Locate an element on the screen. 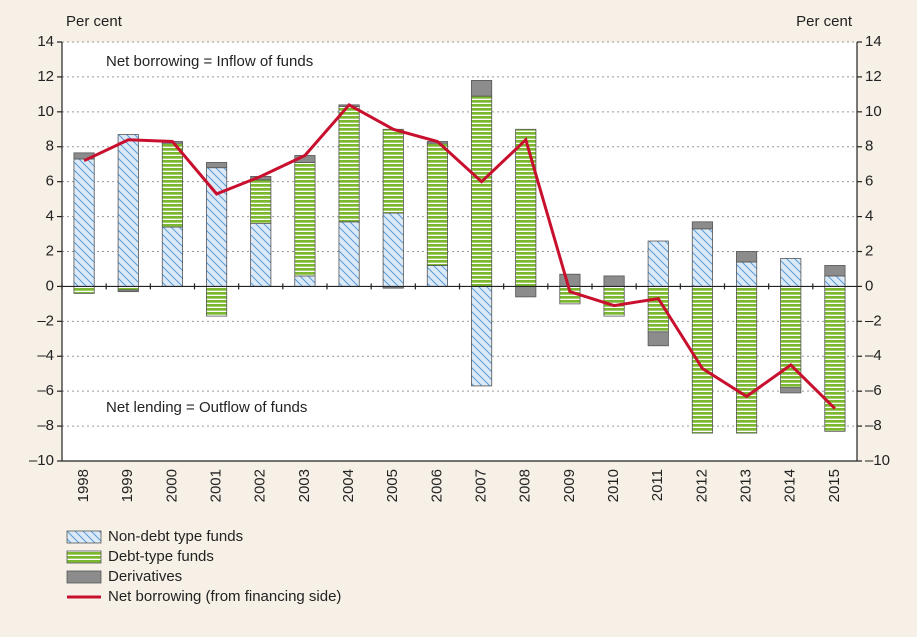 This screenshot has height=637, width=917. x-tick-label: 2010 is located at coordinates (613, 485).